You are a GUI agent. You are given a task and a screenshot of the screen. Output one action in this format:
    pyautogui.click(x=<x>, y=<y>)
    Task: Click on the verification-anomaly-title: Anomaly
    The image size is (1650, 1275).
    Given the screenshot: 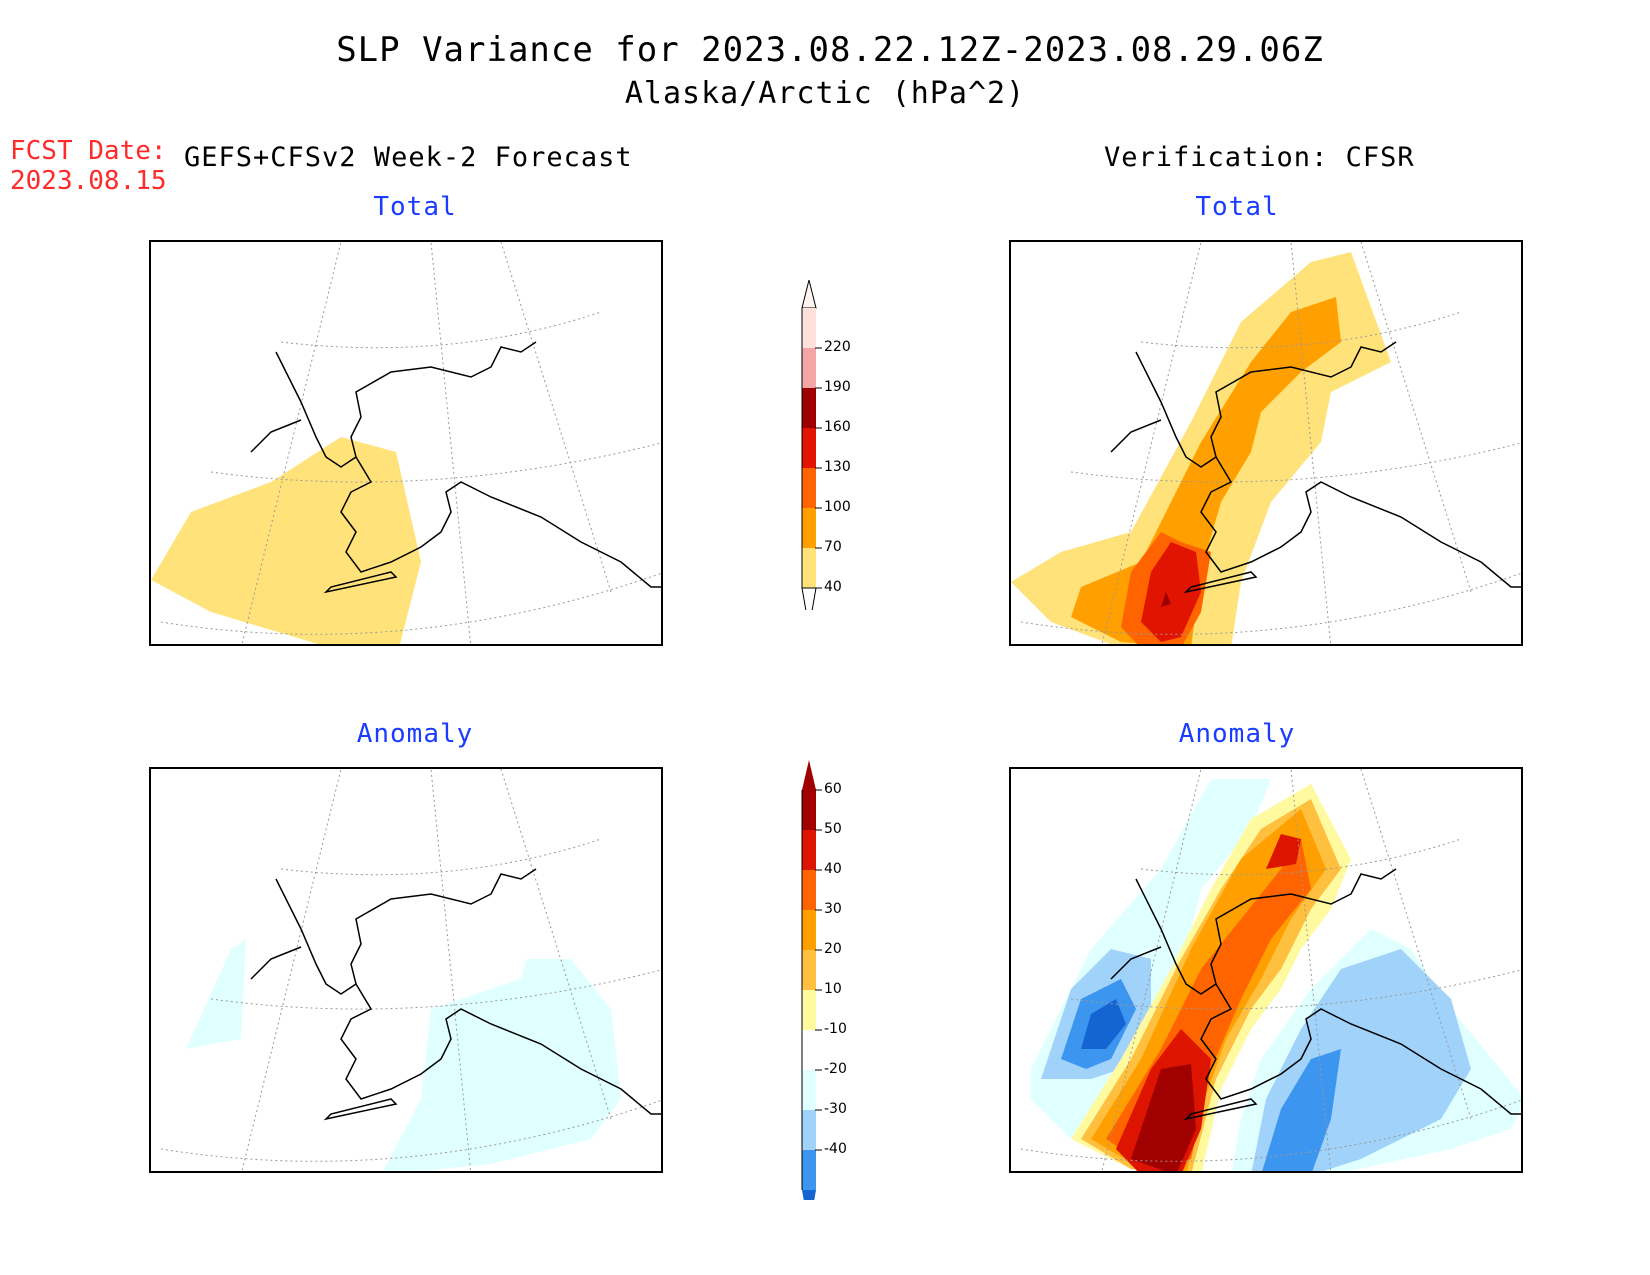 What is the action you would take?
    pyautogui.click(x=1237, y=734)
    